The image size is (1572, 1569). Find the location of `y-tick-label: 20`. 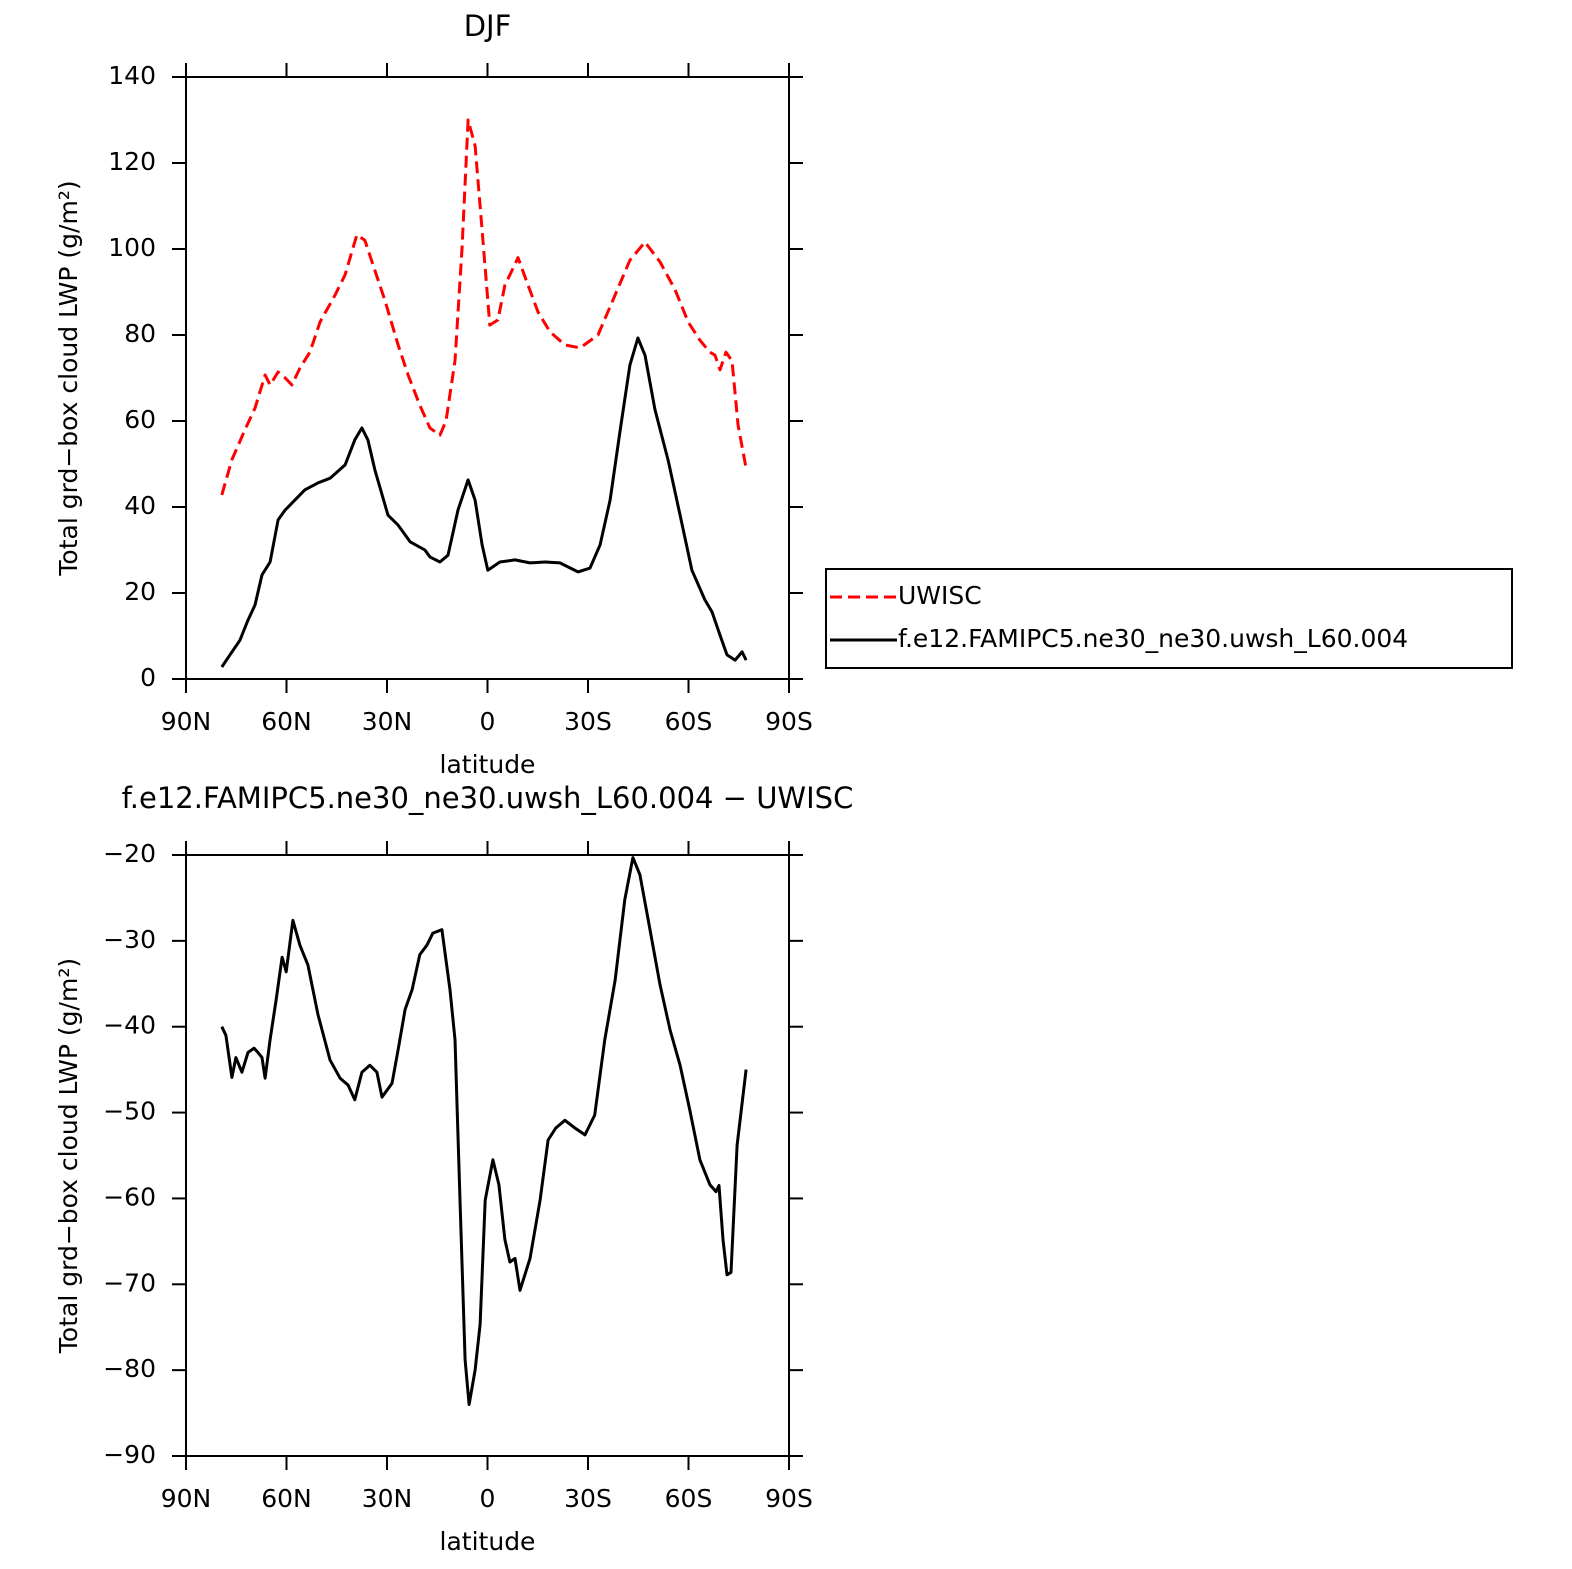

y-tick-label: 20 is located at coordinates (140, 591).